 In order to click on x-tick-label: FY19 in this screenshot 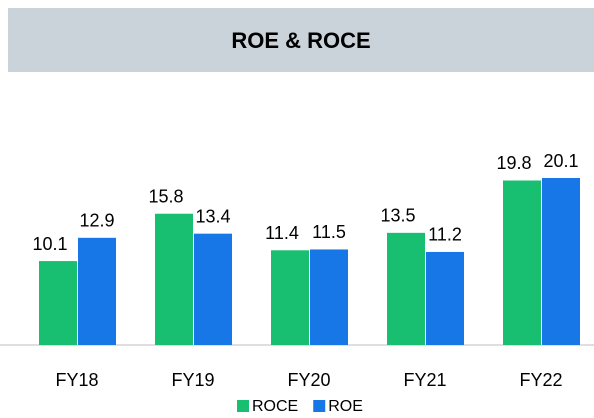, I will do `click(192, 380)`.